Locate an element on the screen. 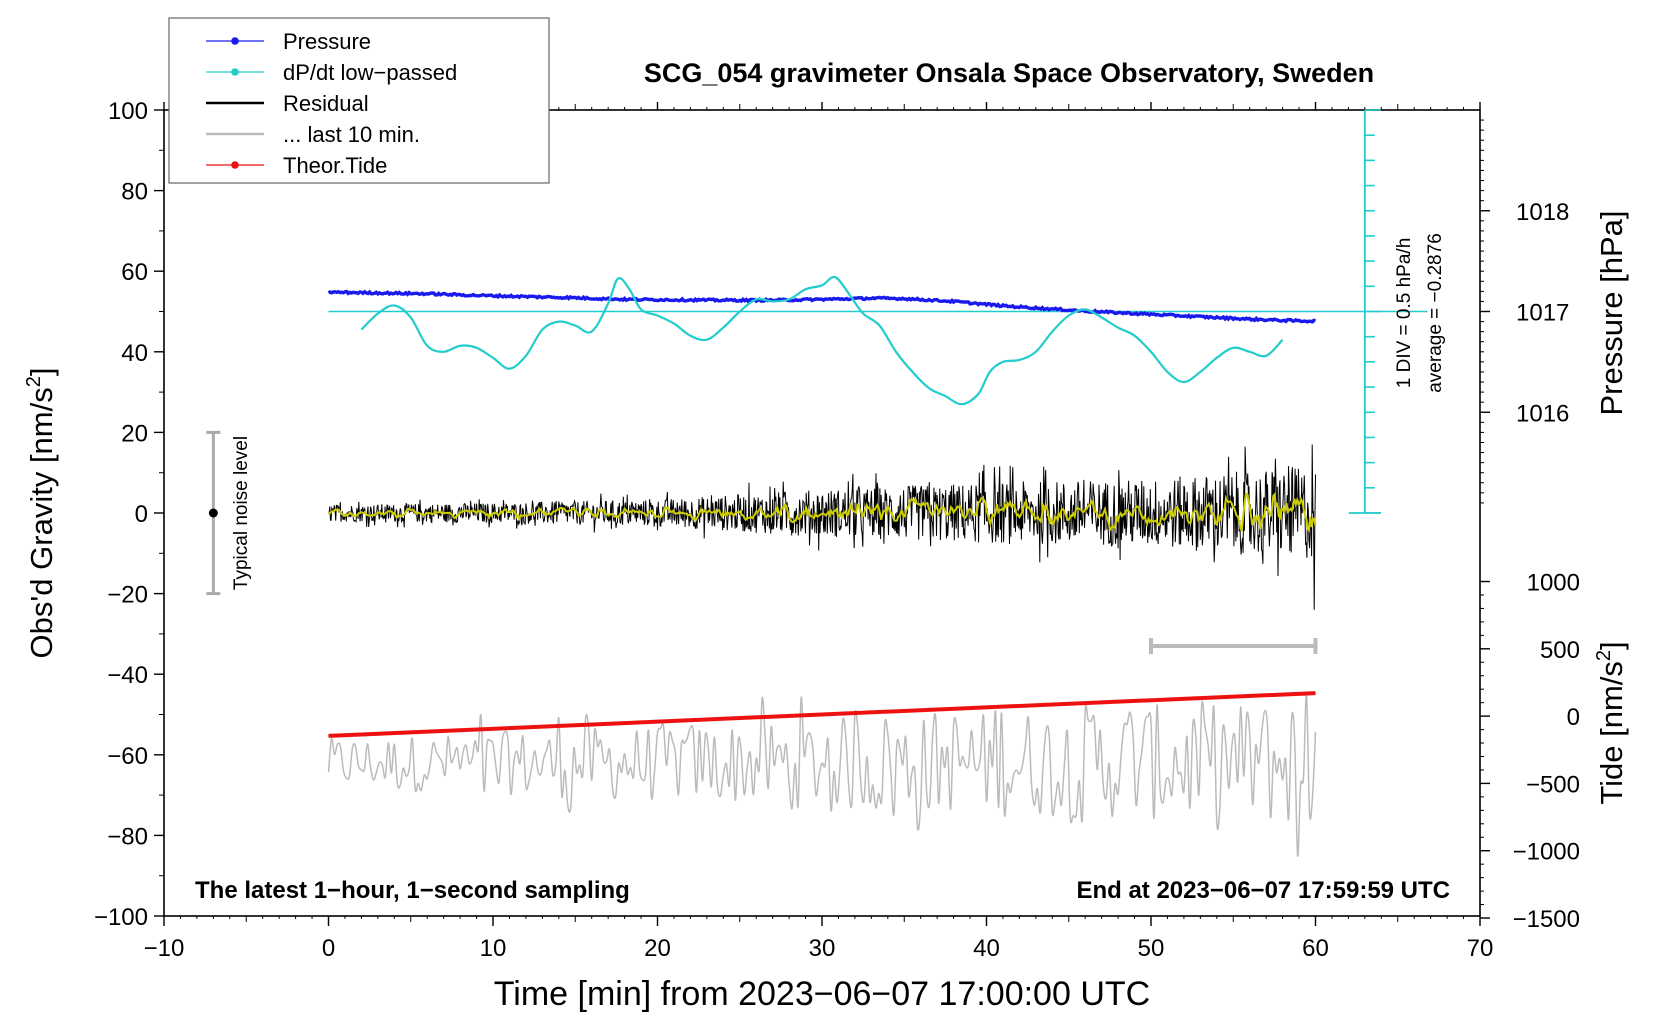 This screenshot has width=1660, height=1020. noise-level-label: Typical noise level is located at coordinates (241, 513).